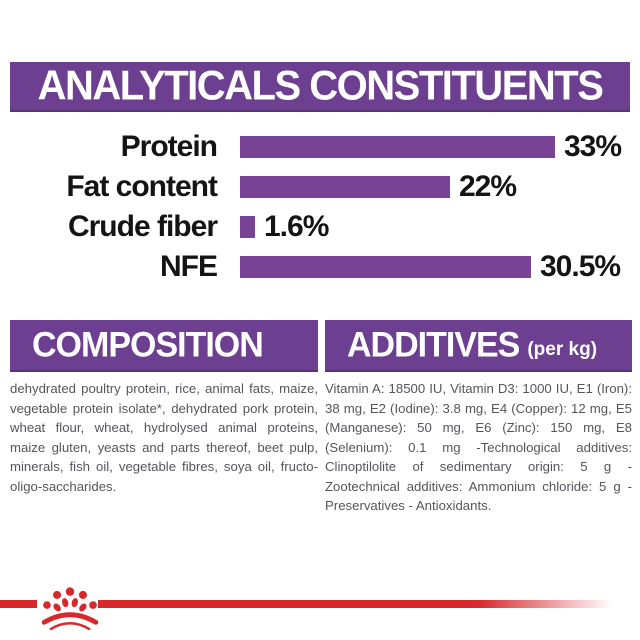 The height and width of the screenshot is (640, 640). I want to click on analytical-constituents-title: ANALYTICALS CONSTITUENTS, so click(320, 85).